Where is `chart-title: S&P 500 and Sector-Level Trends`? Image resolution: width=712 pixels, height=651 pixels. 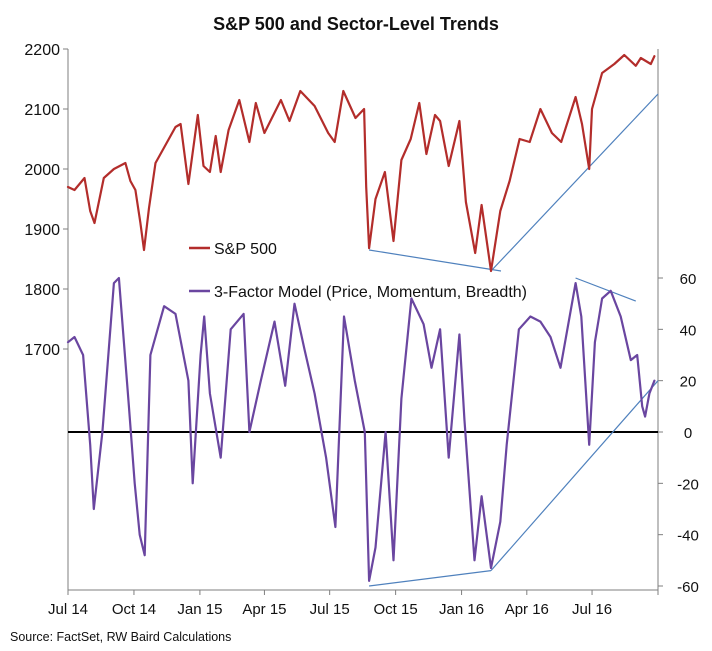 chart-title: S&P 500 and Sector-Level Trends is located at coordinates (356, 24).